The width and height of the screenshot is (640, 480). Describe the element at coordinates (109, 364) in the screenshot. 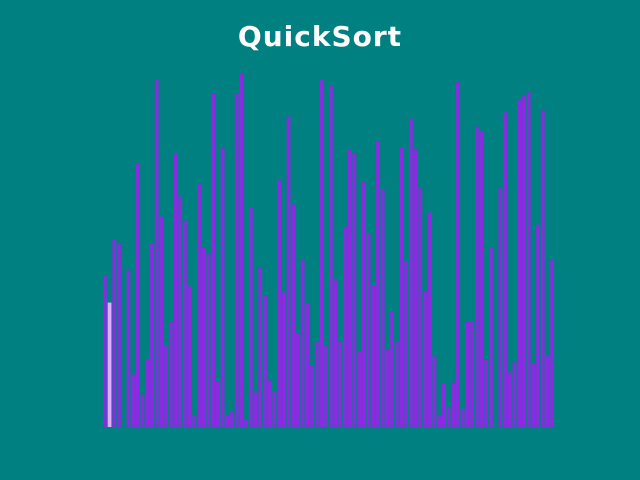

I see `bar-active` at that location.